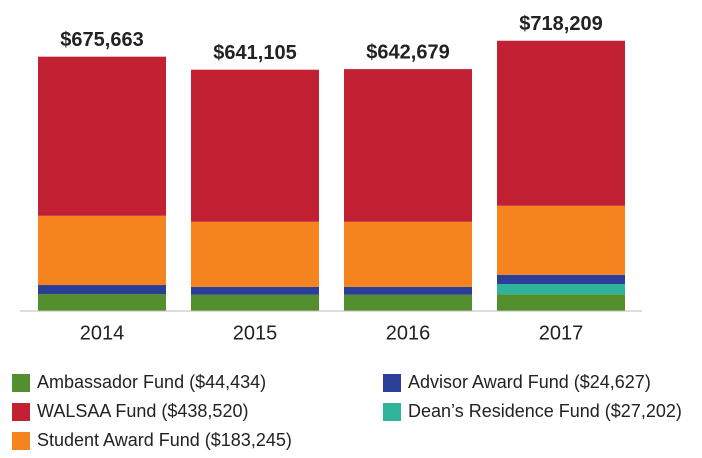 Image resolution: width=702 pixels, height=458 pixels. Describe the element at coordinates (101, 40) in the screenshot. I see `total-label: $675,663` at that location.